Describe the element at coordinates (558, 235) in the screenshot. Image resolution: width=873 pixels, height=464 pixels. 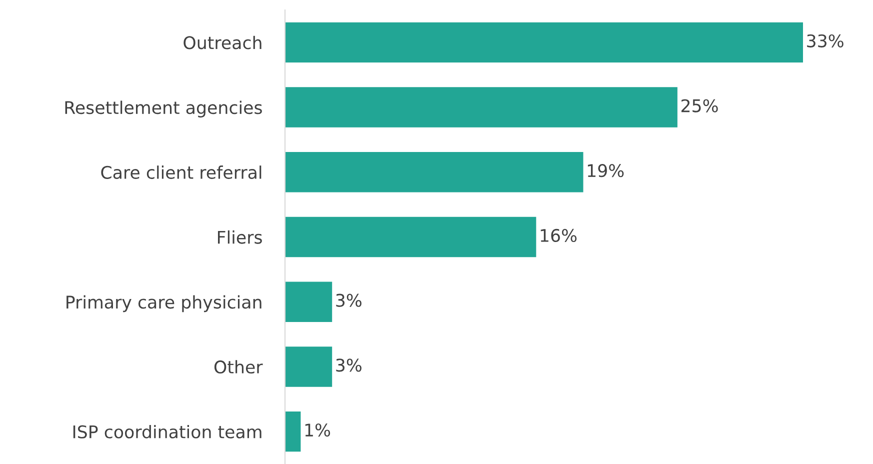
I see `data-label: 16%` at that location.